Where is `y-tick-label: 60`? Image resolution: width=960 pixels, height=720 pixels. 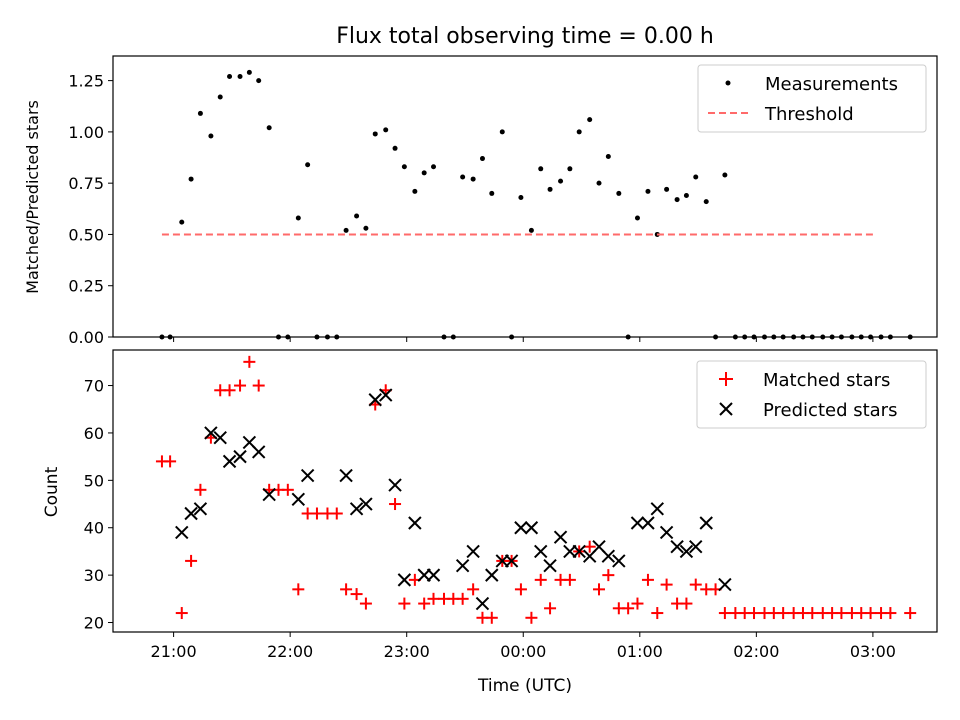 y-tick-label: 60 is located at coordinates (94, 433).